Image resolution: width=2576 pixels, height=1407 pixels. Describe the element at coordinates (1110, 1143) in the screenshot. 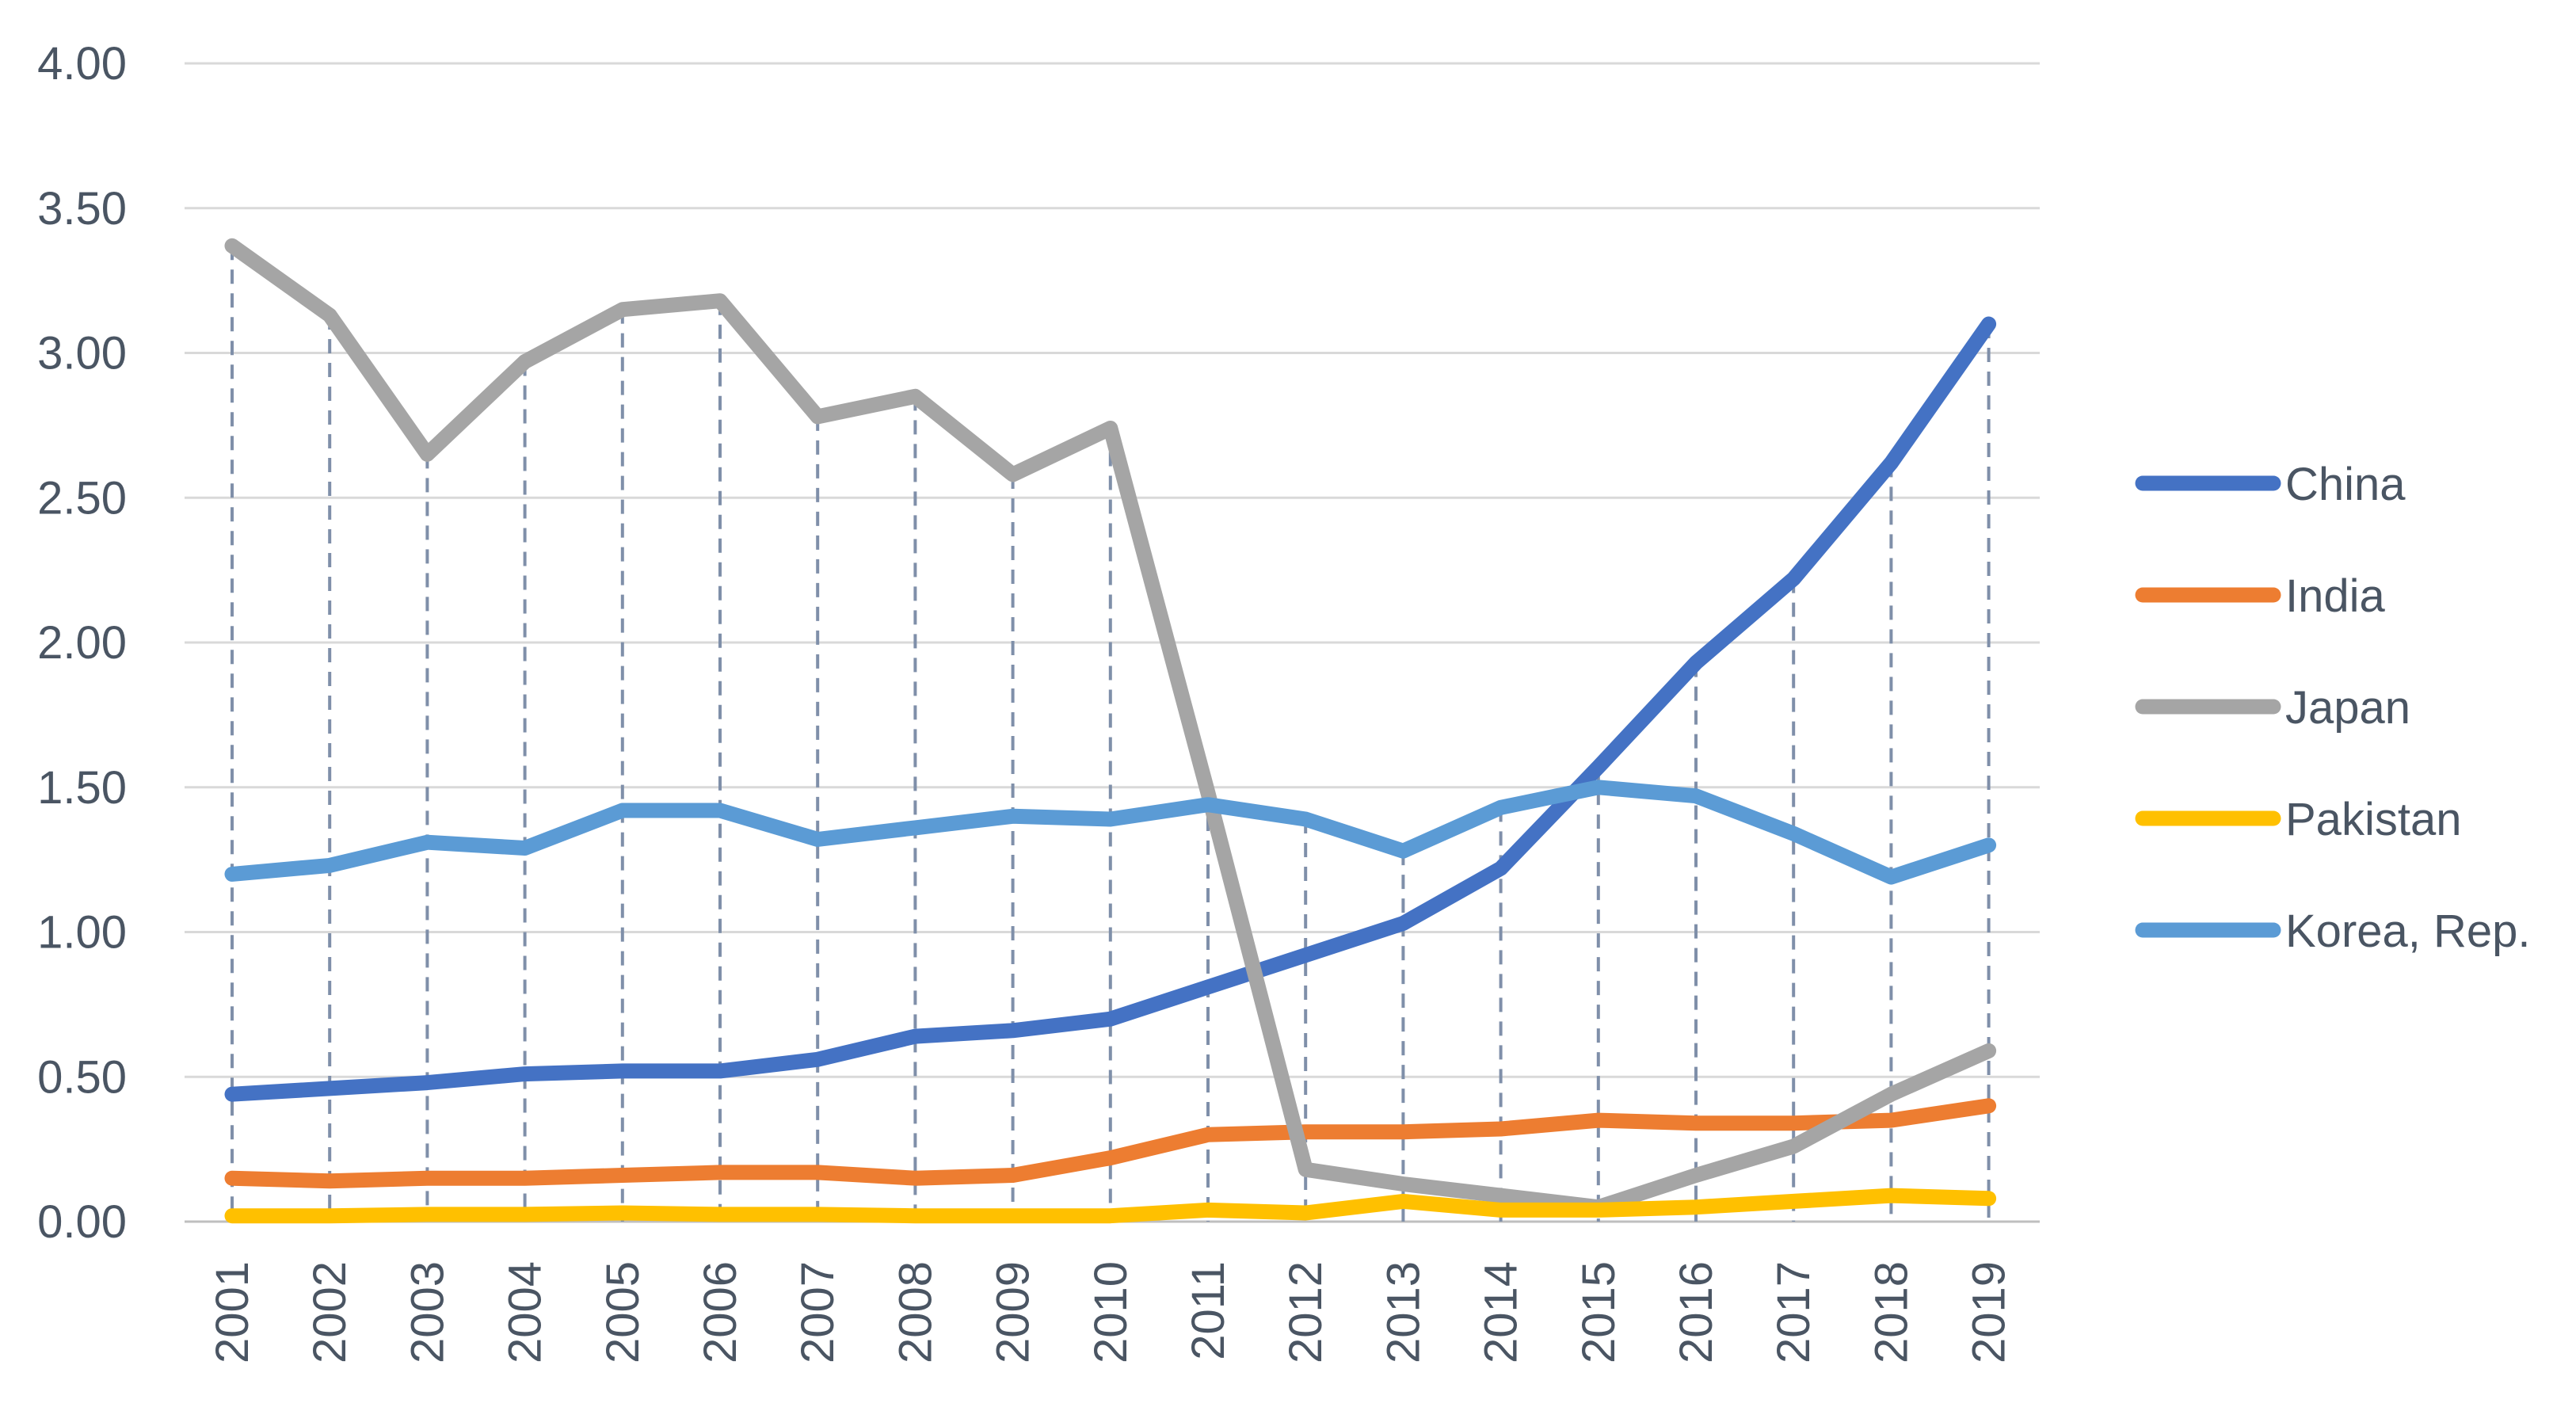

I see `series-line-india` at that location.